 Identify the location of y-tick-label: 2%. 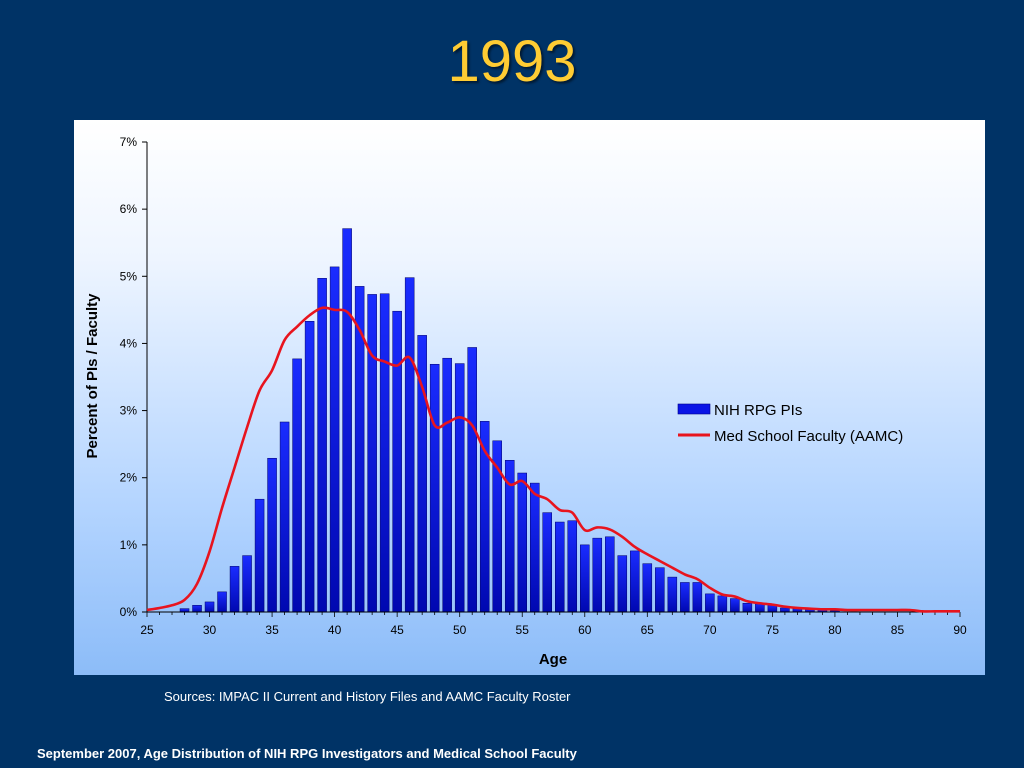
(129, 478).